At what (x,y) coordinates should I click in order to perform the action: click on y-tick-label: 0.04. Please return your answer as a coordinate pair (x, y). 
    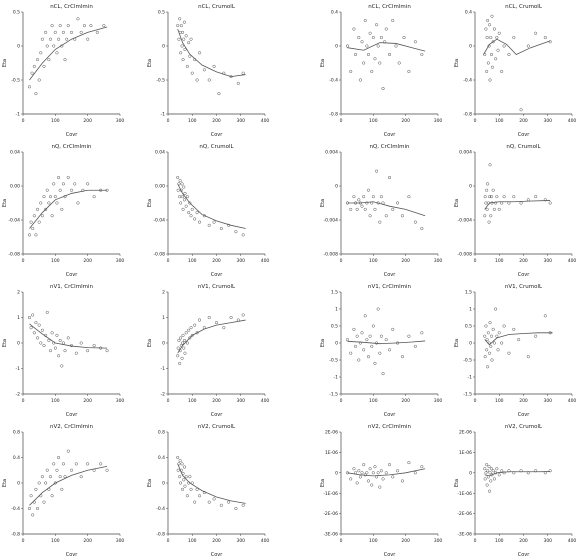
    Looking at the image, I should click on (15, 153).